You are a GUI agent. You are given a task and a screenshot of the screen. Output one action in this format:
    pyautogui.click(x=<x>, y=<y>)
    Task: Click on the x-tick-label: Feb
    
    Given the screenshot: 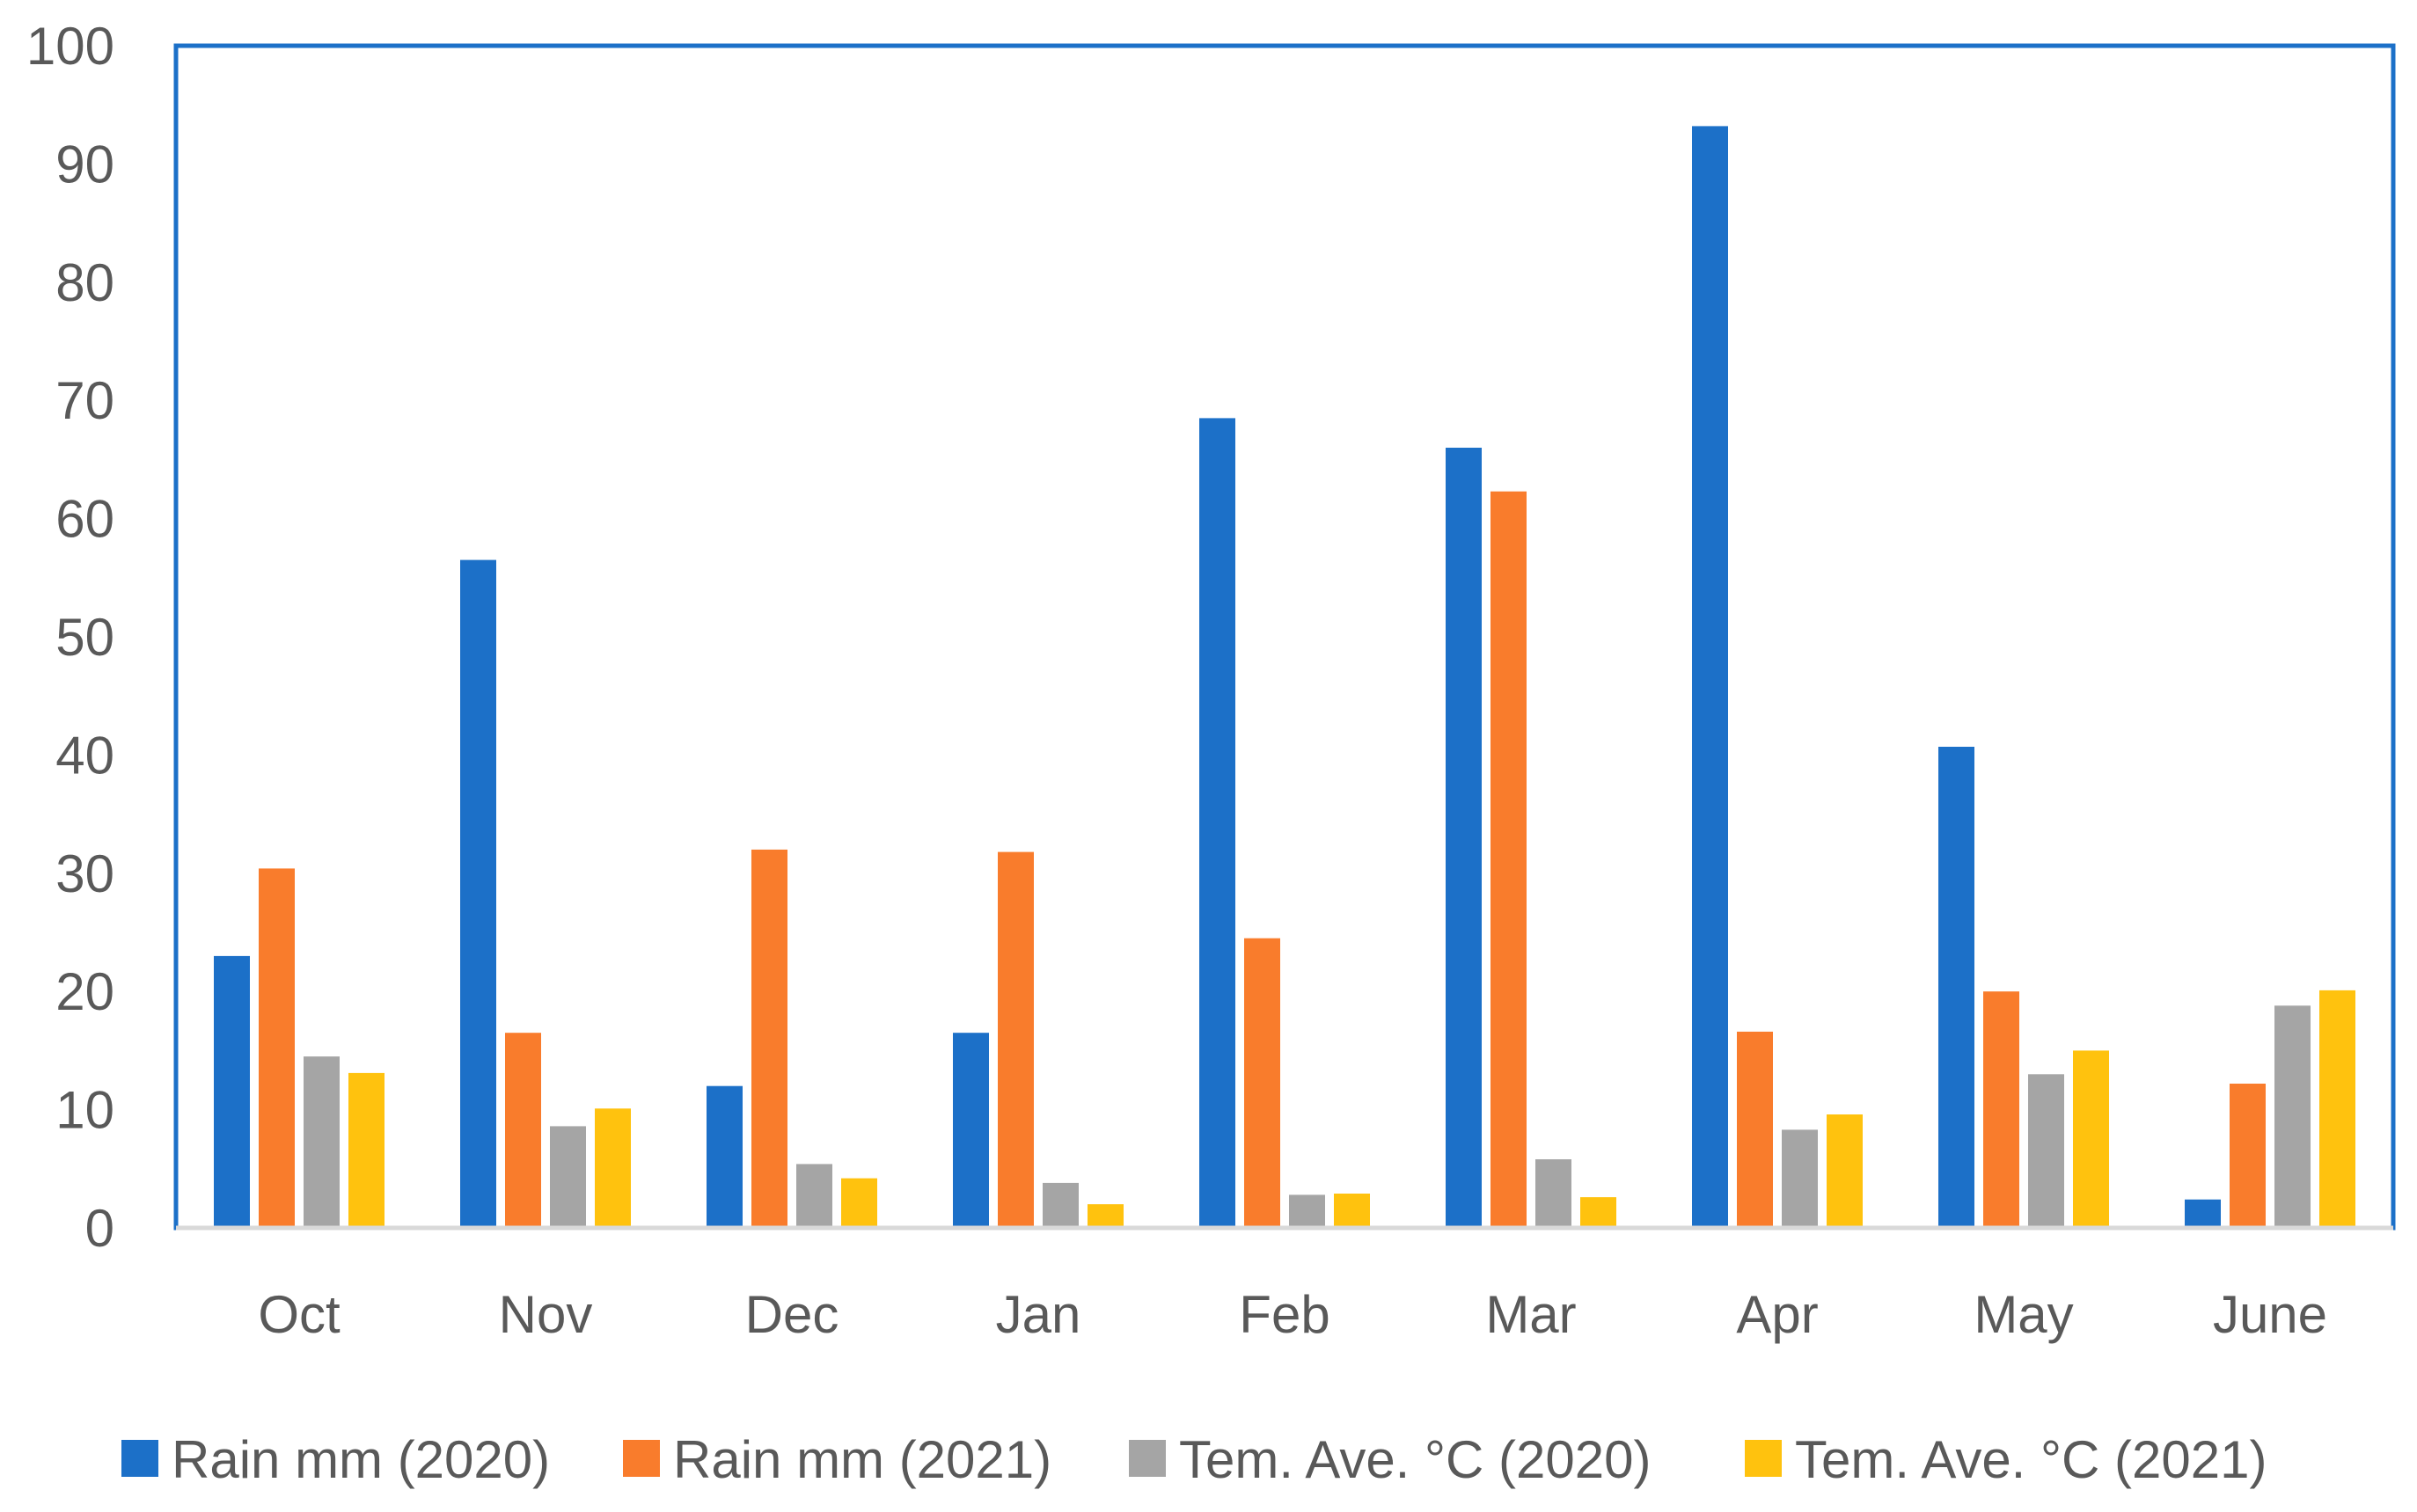 What is the action you would take?
    pyautogui.click(x=1284, y=1314)
    